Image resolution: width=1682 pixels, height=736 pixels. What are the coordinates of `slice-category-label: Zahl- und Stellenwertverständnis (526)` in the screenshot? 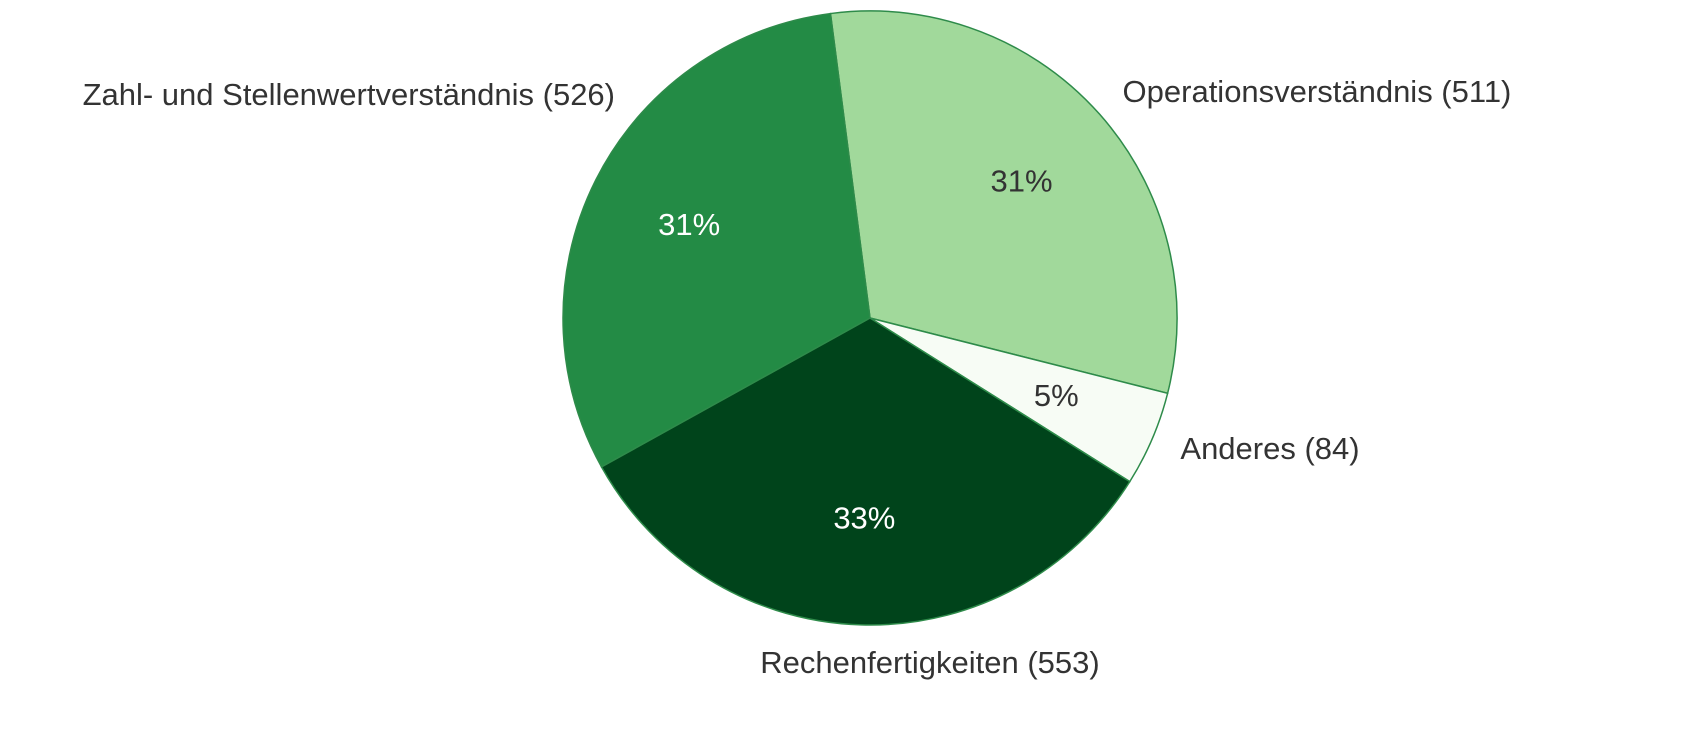 It's located at (349, 94).